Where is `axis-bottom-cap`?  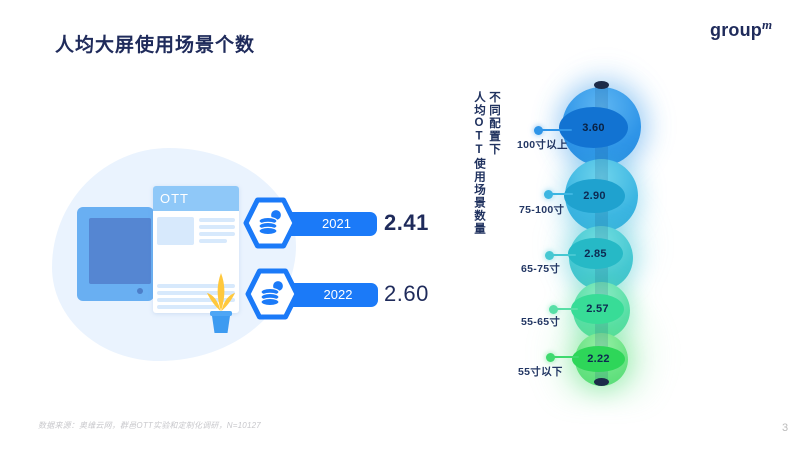
axis-bottom-cap is located at coordinates (601, 382).